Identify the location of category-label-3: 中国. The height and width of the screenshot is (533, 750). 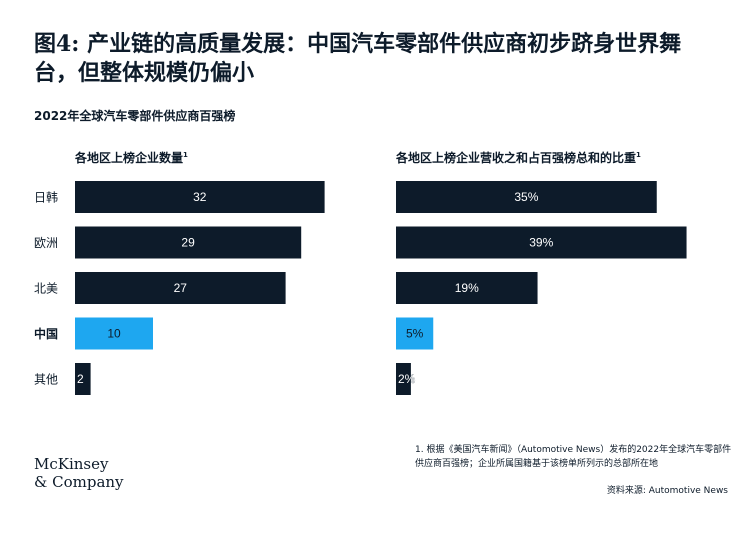
(46, 333).